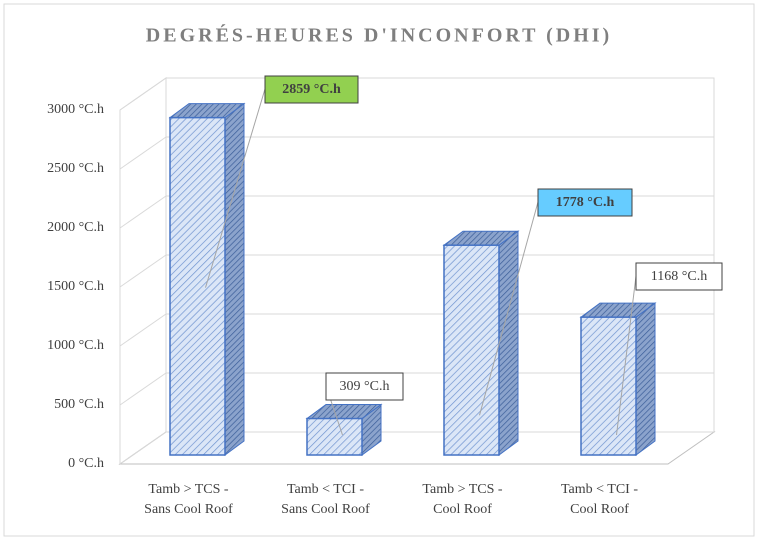 This screenshot has width=759, height=541. Describe the element at coordinates (75, 286) in the screenshot. I see `y-tick-label: 1500 °C.h` at that location.